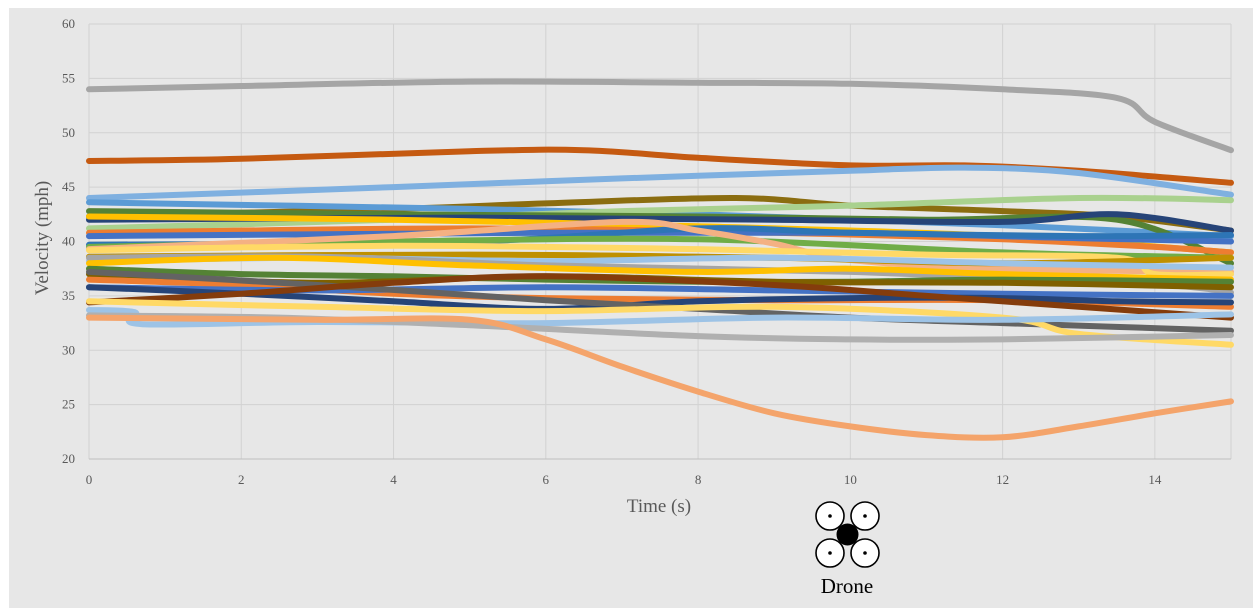  I want to click on y-tick-label: 55, so click(68, 77).